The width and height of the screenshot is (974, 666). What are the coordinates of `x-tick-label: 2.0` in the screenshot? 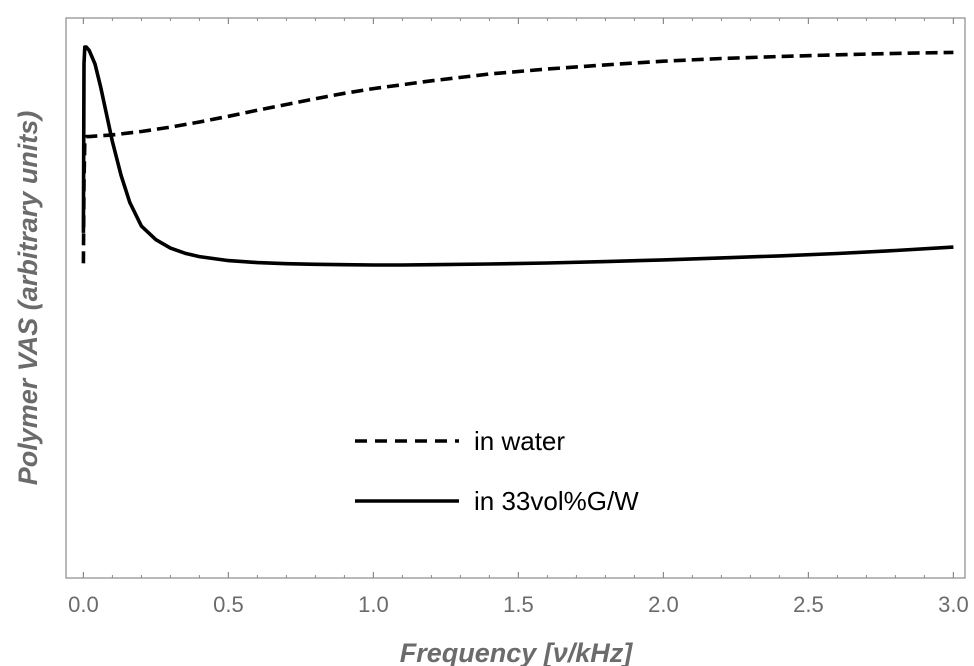 It's located at (663, 604).